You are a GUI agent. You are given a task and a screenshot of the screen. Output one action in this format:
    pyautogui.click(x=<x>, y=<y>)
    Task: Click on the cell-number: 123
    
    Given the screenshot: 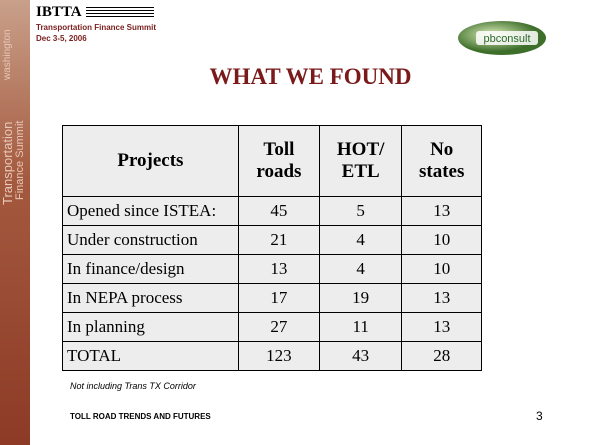 What is the action you would take?
    pyautogui.click(x=278, y=356)
    